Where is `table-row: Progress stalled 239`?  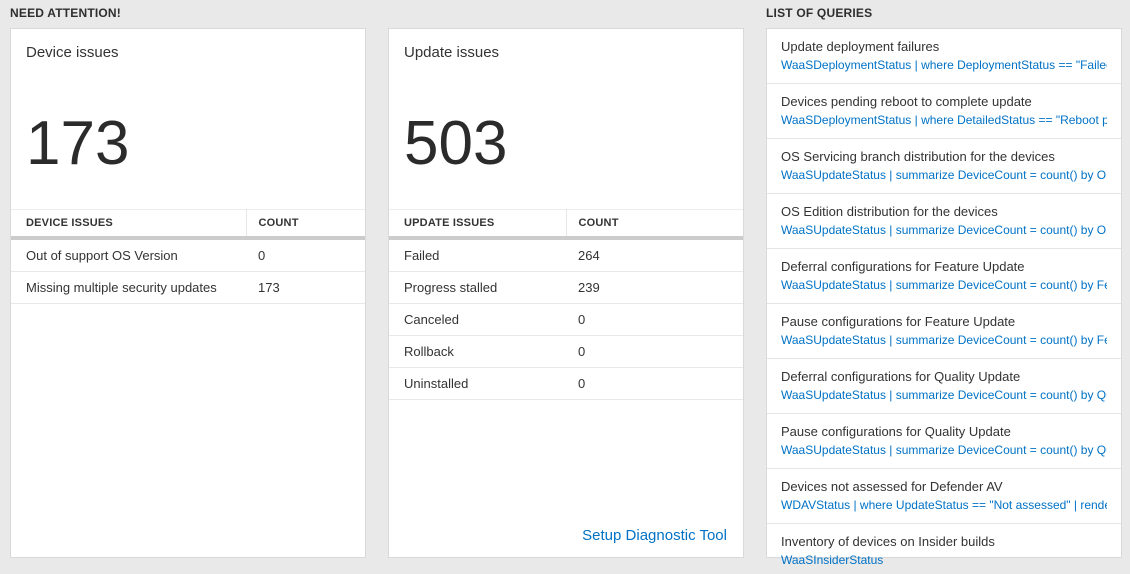 table-row: Progress stalled 239 is located at coordinates (566, 287).